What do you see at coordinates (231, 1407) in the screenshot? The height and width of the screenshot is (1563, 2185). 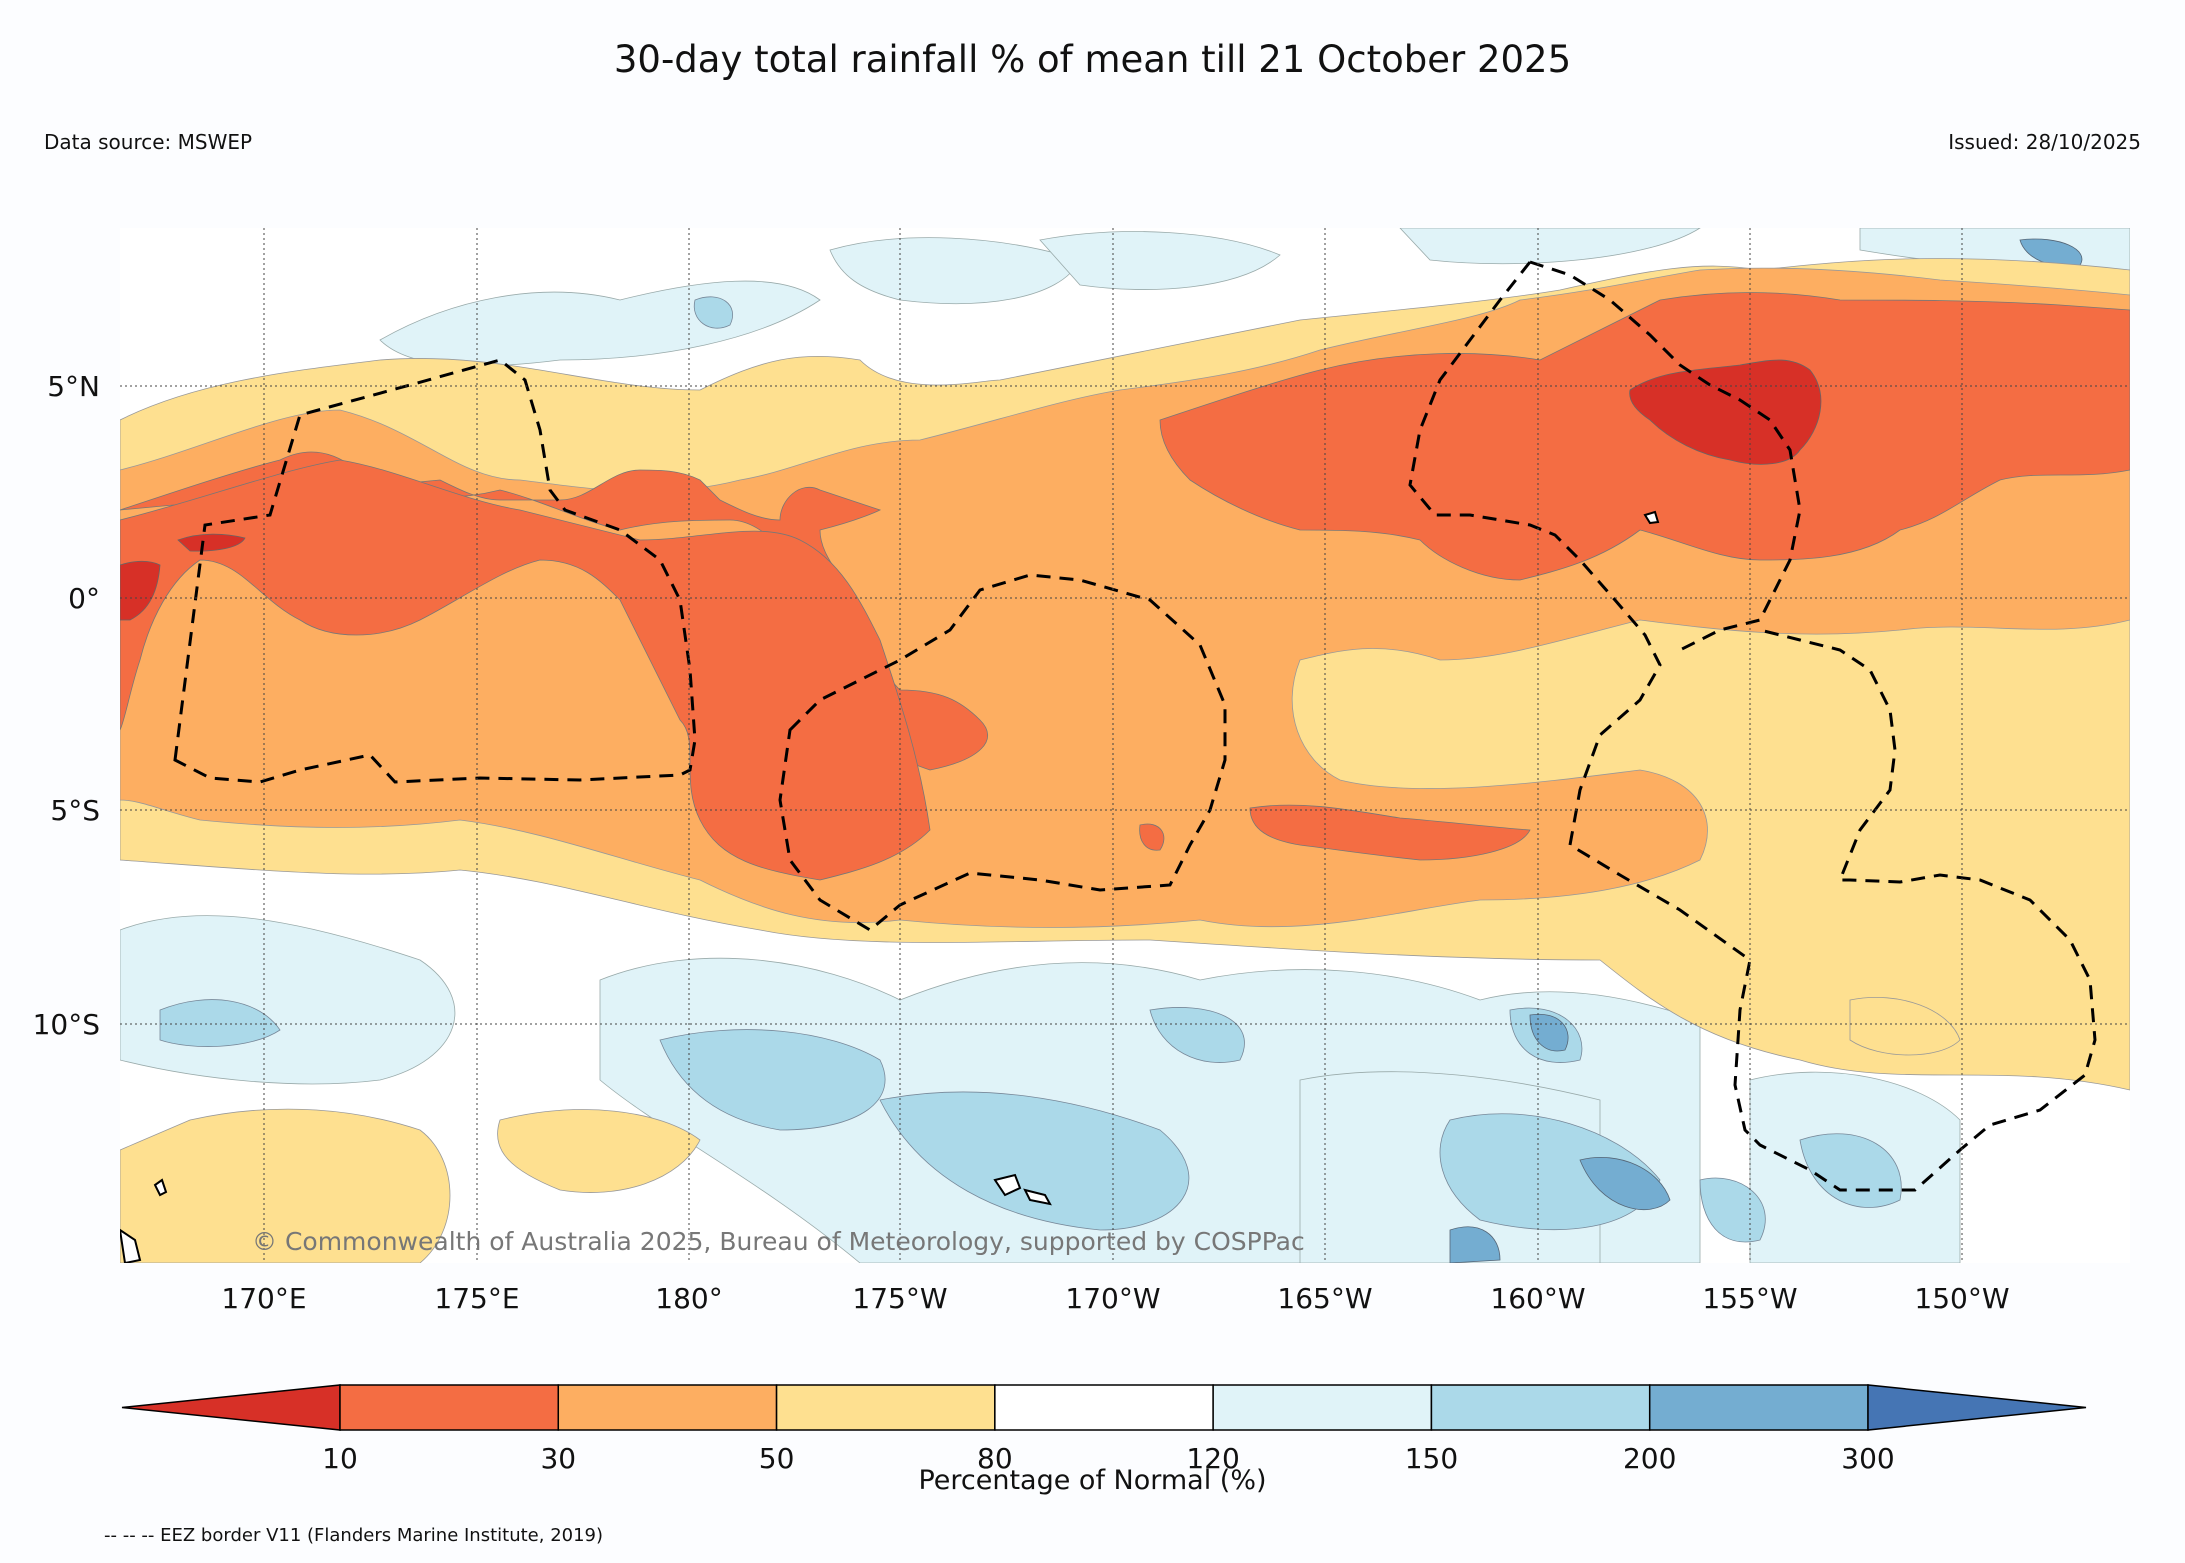 I see `colorbar-extend-low` at bounding box center [231, 1407].